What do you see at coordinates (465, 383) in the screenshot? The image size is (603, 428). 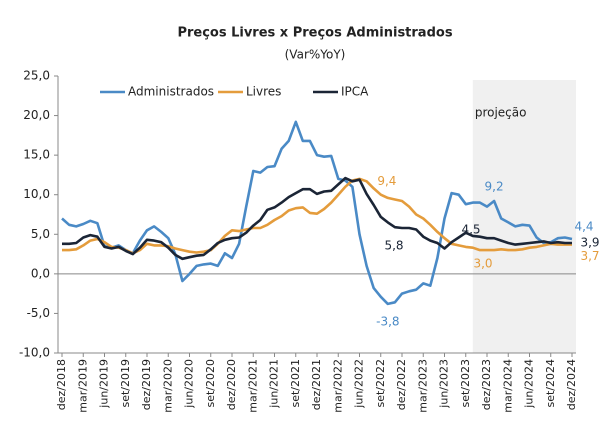 I see `x-tick-label: set/2023` at bounding box center [465, 383].